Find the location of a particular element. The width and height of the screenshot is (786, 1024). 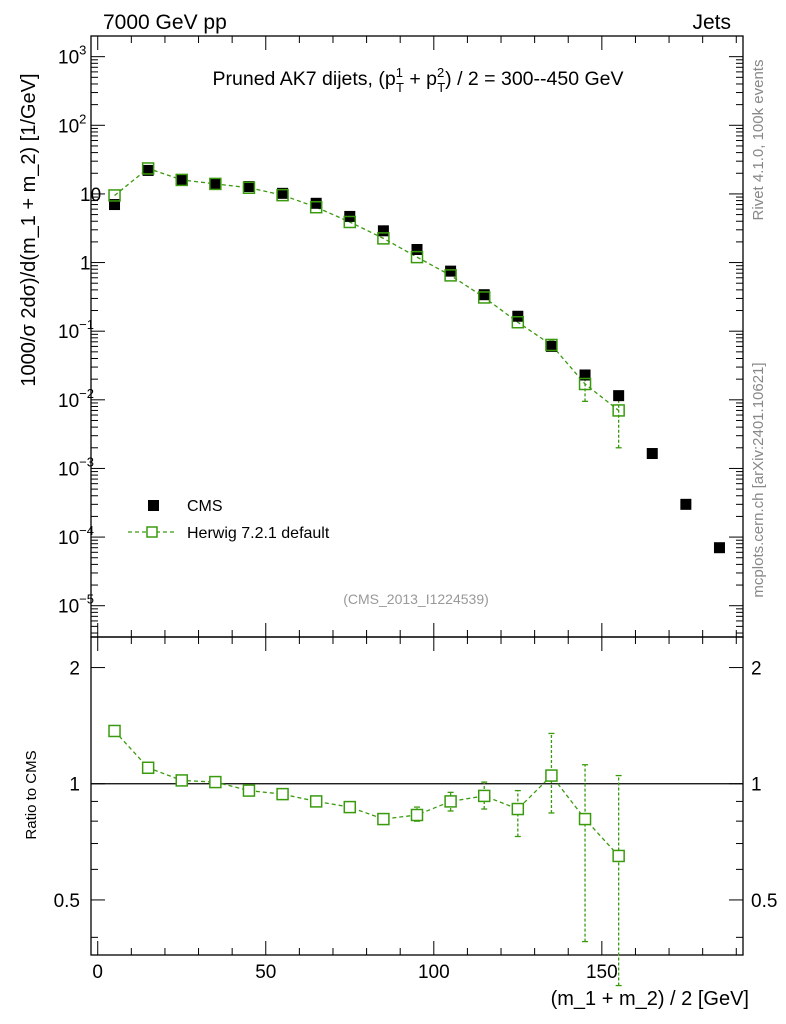

title-part-mid: + p is located at coordinates (420, 79).